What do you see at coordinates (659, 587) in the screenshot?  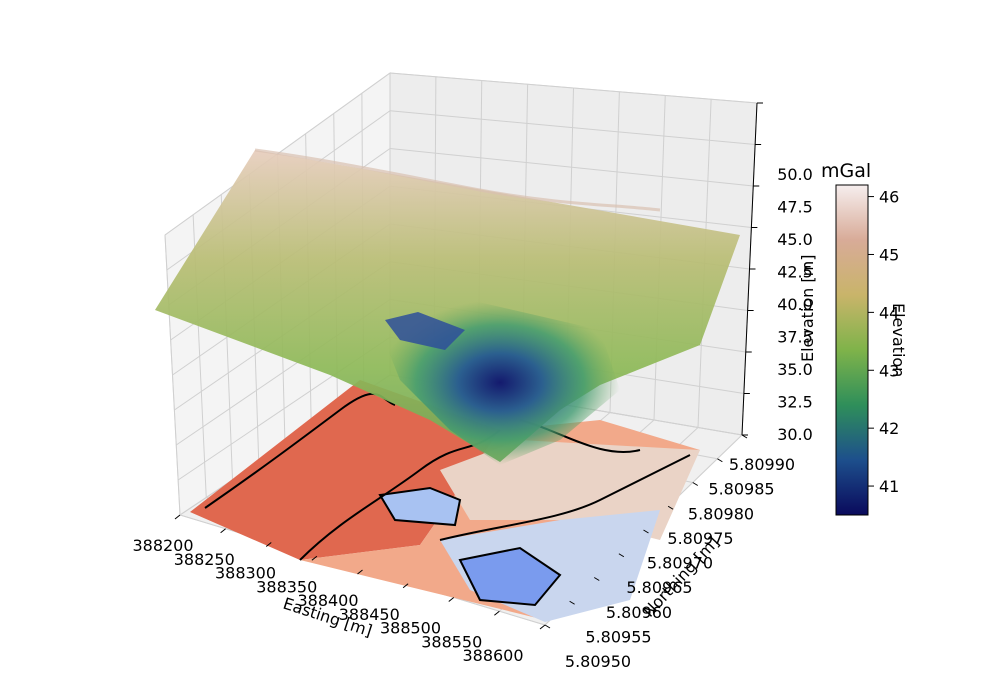 I see `y-tick-label: 5.80965` at bounding box center [659, 587].